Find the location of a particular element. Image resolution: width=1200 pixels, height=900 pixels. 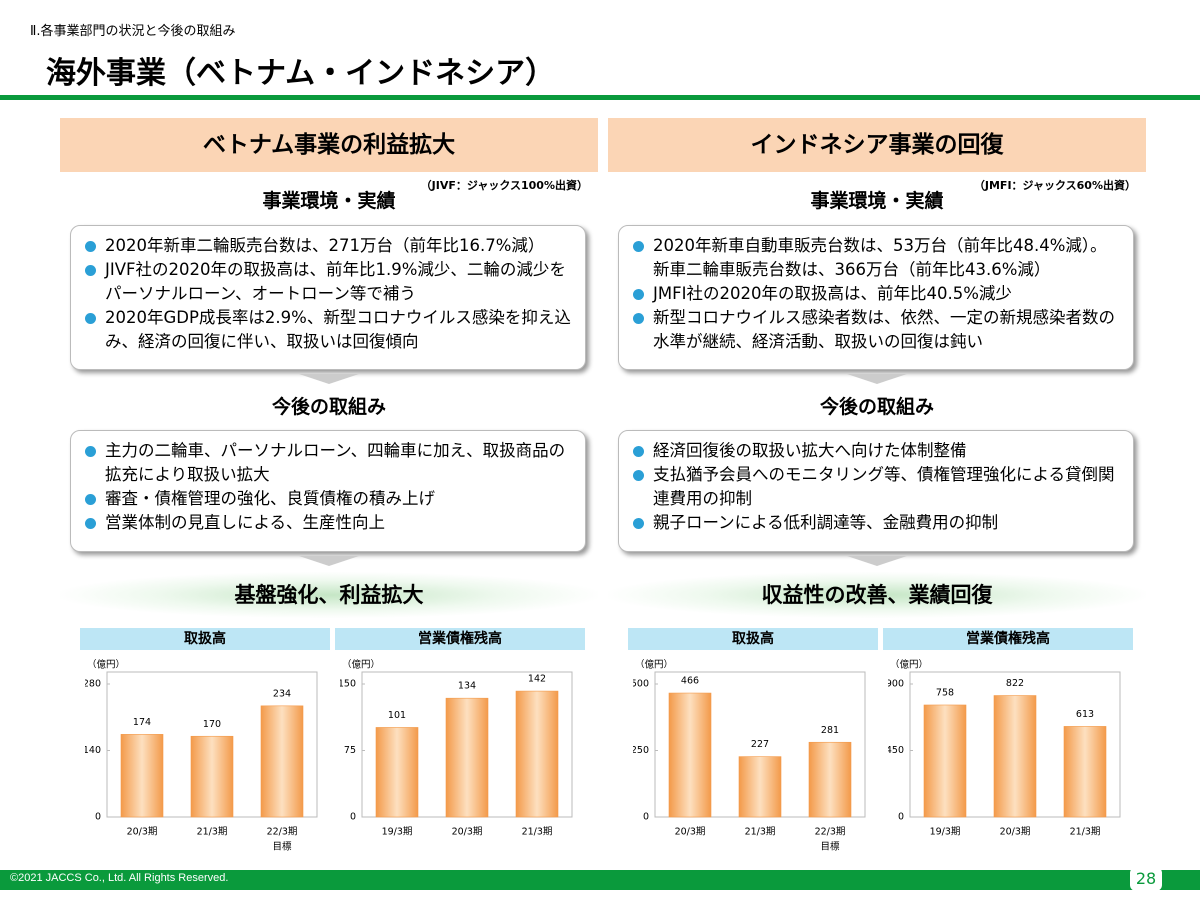

goal: 収益性の改善、業績回復 is located at coordinates (877, 595).